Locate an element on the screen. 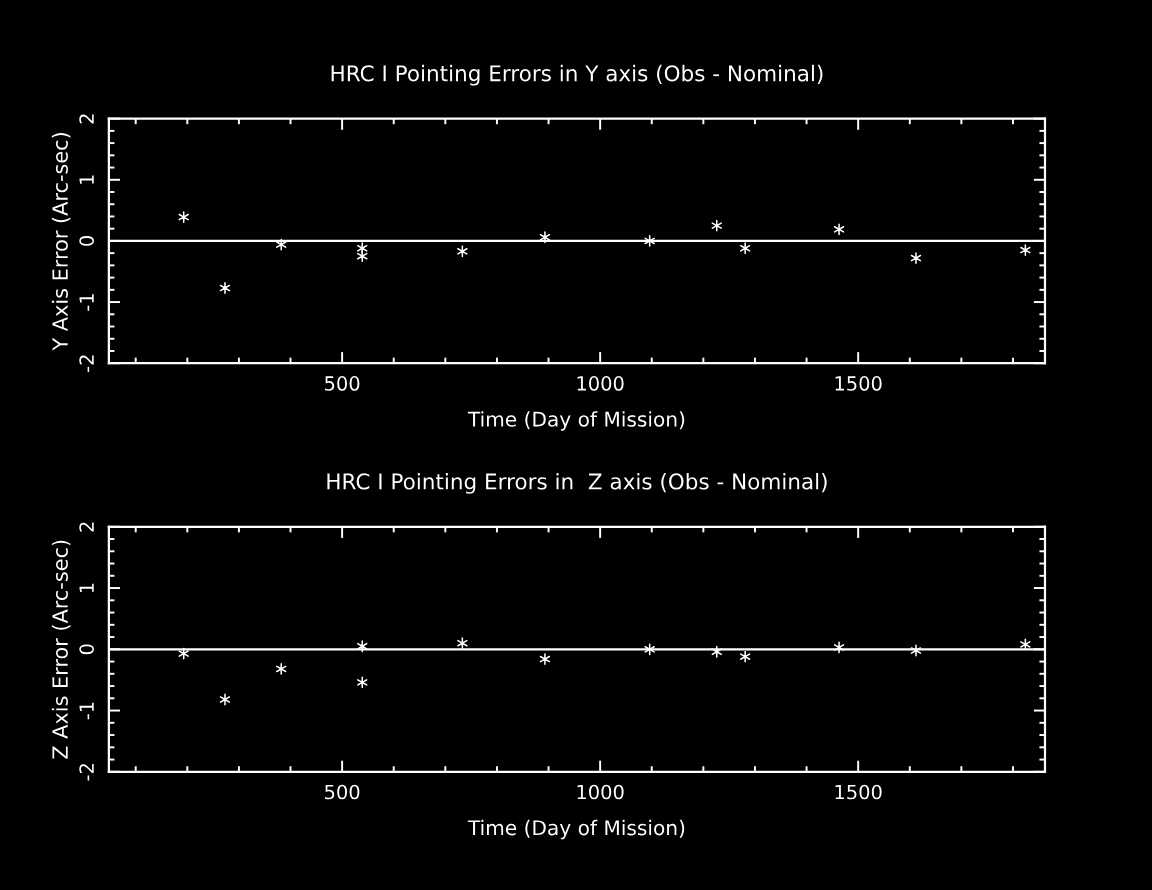 This screenshot has height=890, width=1152. y-axis-title: Z Axis Error (Arc-sec) is located at coordinates (61, 649).